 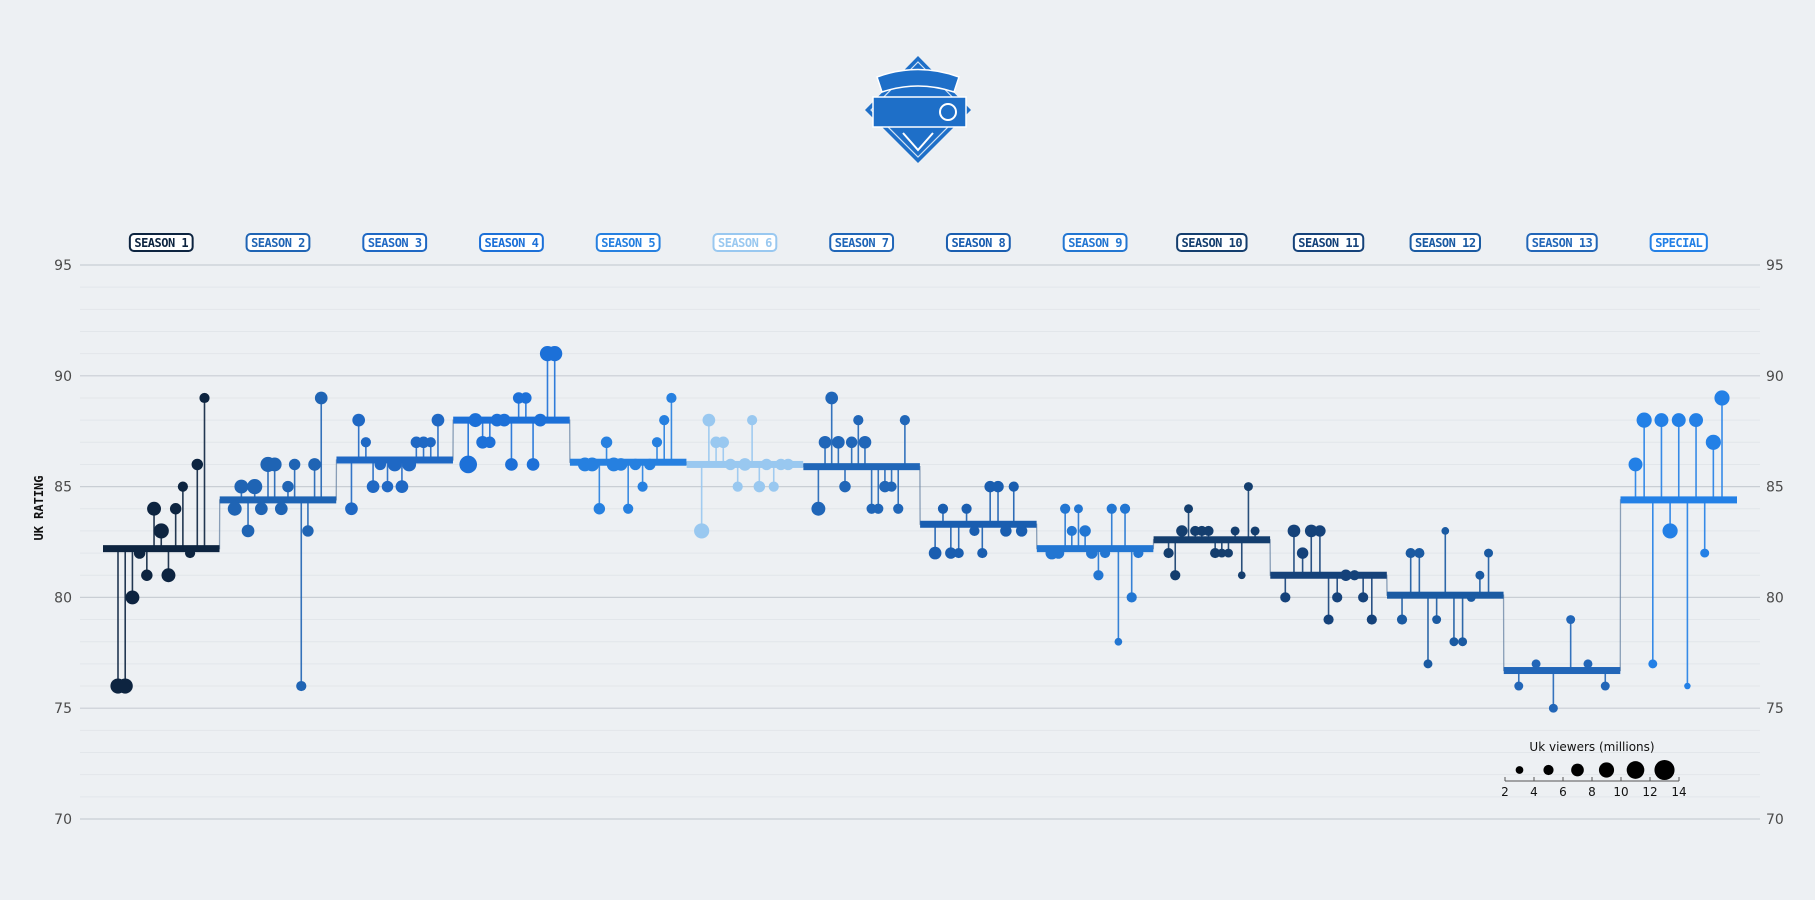 I want to click on y-tick-label-left: 85, so click(x=63, y=488).